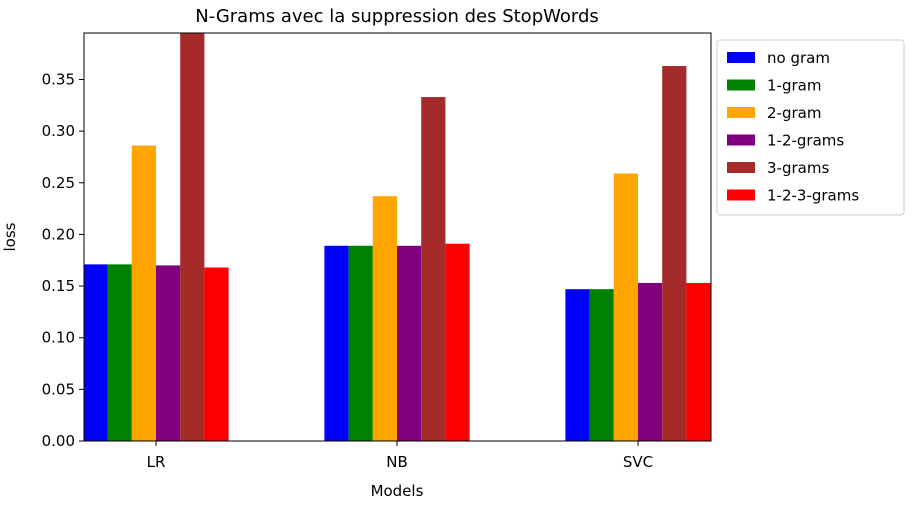  Describe the element at coordinates (601, 365) in the screenshot. I see `bar-1-gram-svc` at that location.